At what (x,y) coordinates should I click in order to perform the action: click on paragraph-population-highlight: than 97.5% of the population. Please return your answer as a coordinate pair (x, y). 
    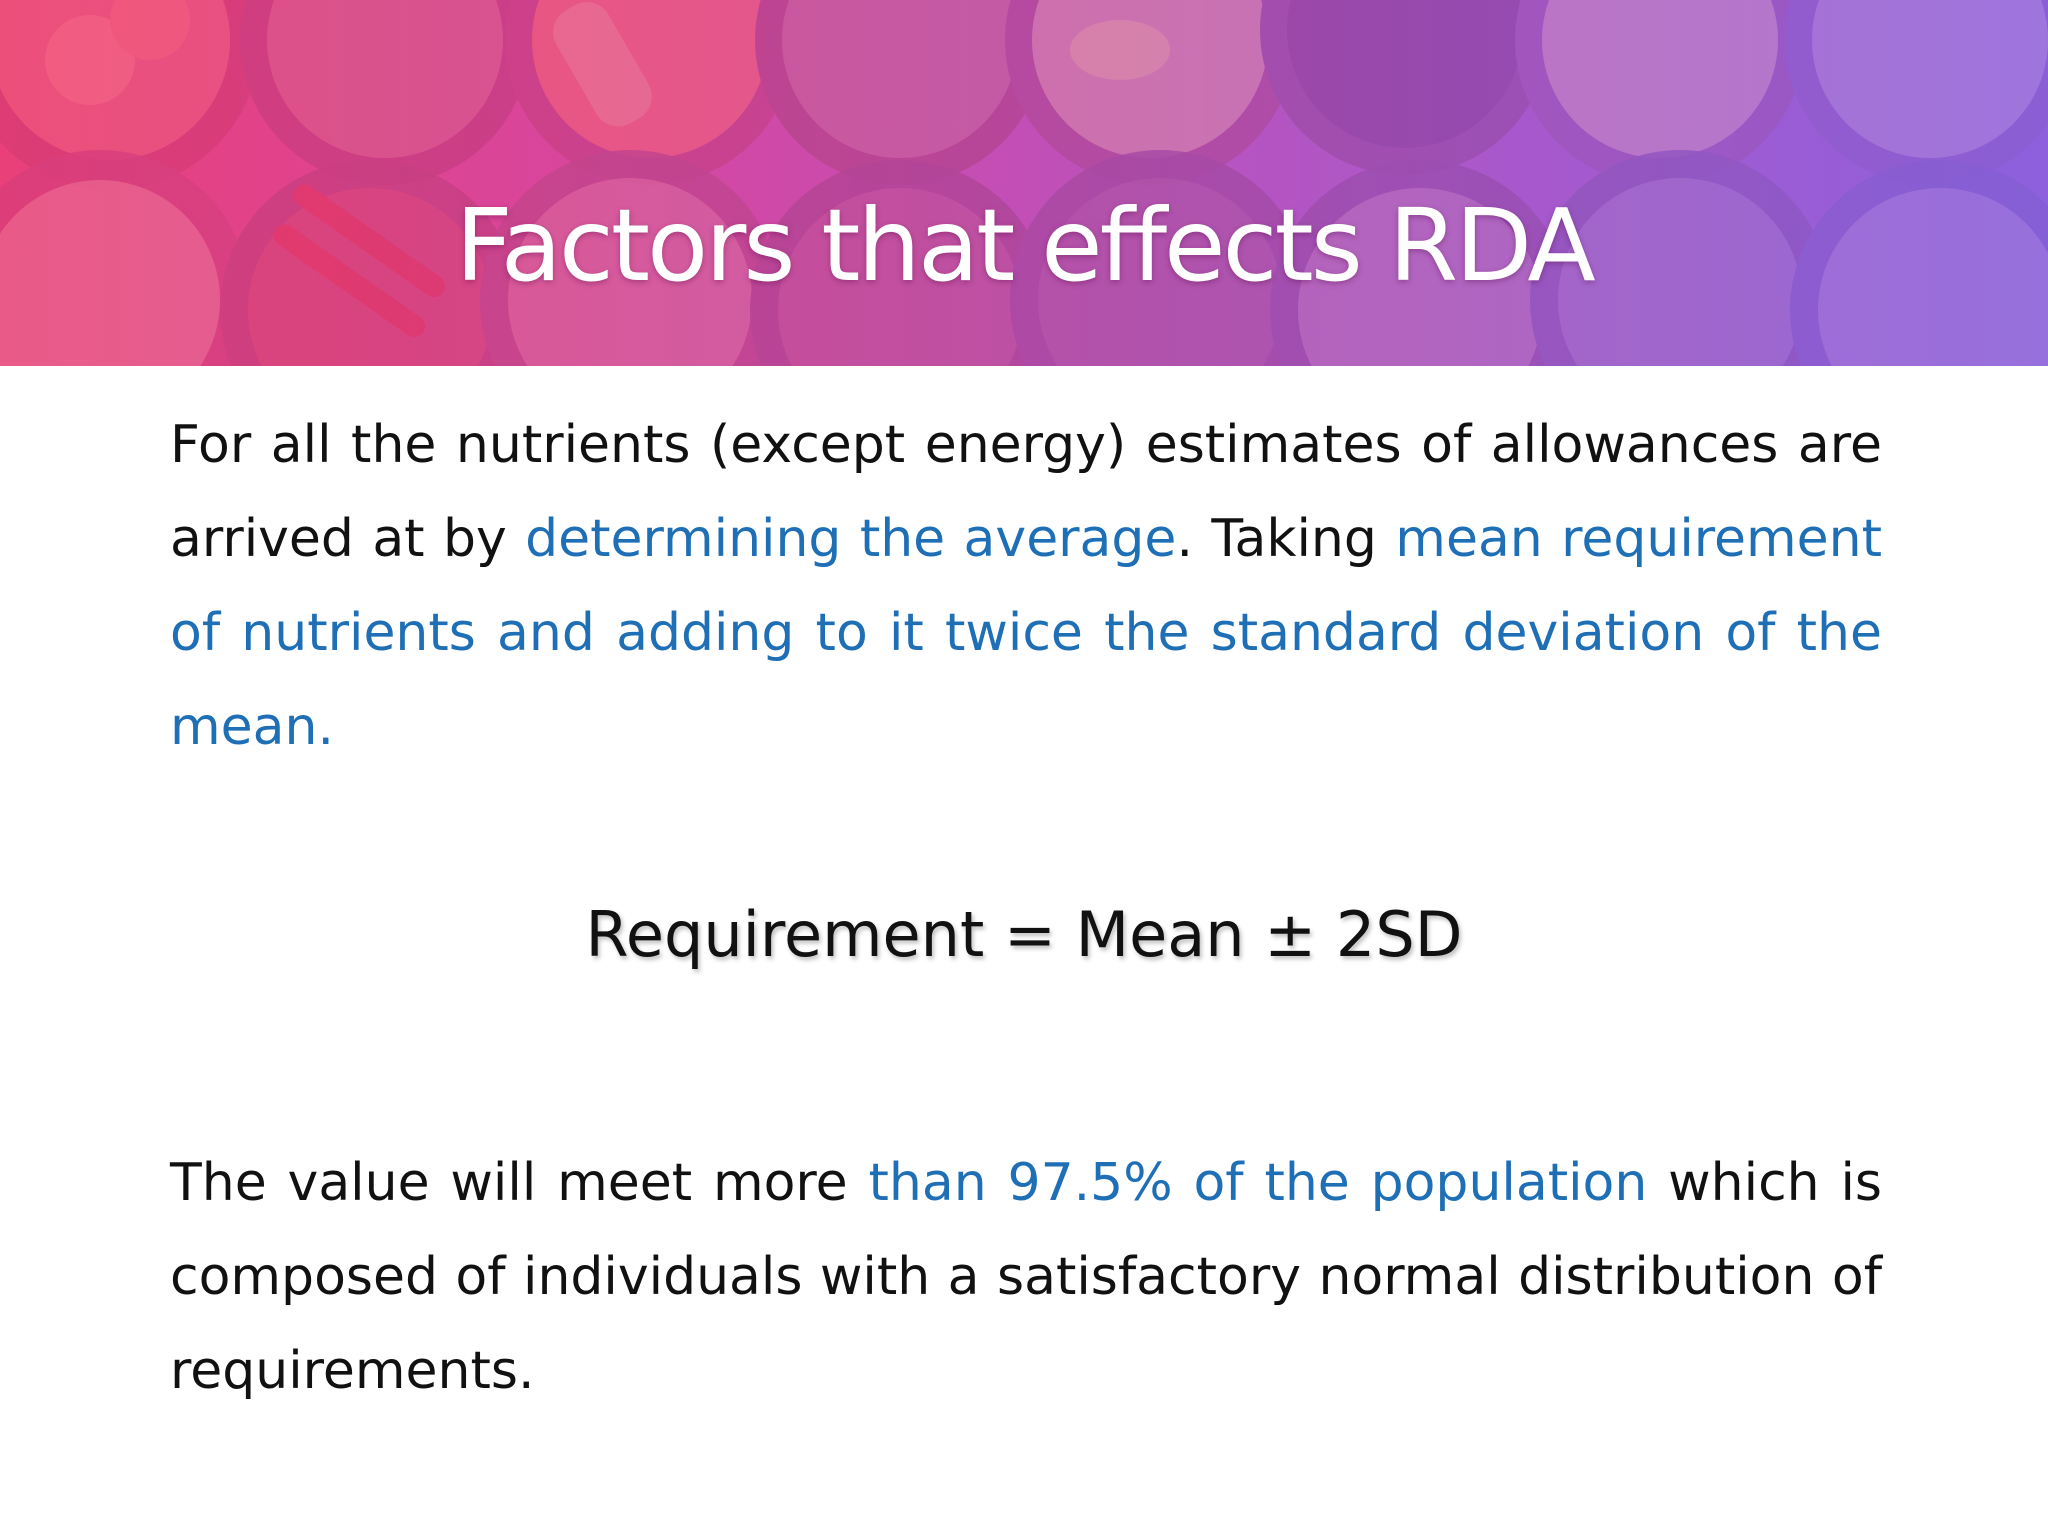
    Looking at the image, I should click on (1258, 1183).